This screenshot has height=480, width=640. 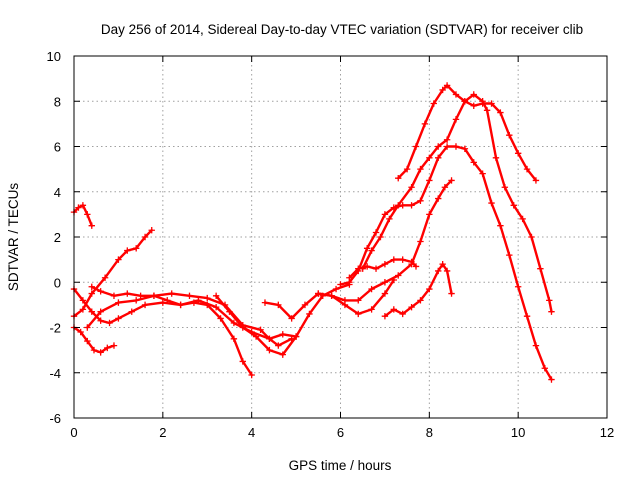 What do you see at coordinates (73, 432) in the screenshot?
I see `x-tick-label: 0` at bounding box center [73, 432].